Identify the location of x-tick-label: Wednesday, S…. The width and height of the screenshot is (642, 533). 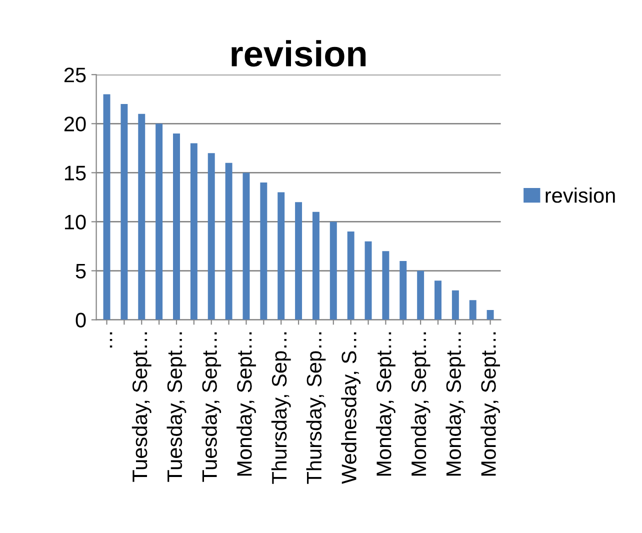
(351, 408).